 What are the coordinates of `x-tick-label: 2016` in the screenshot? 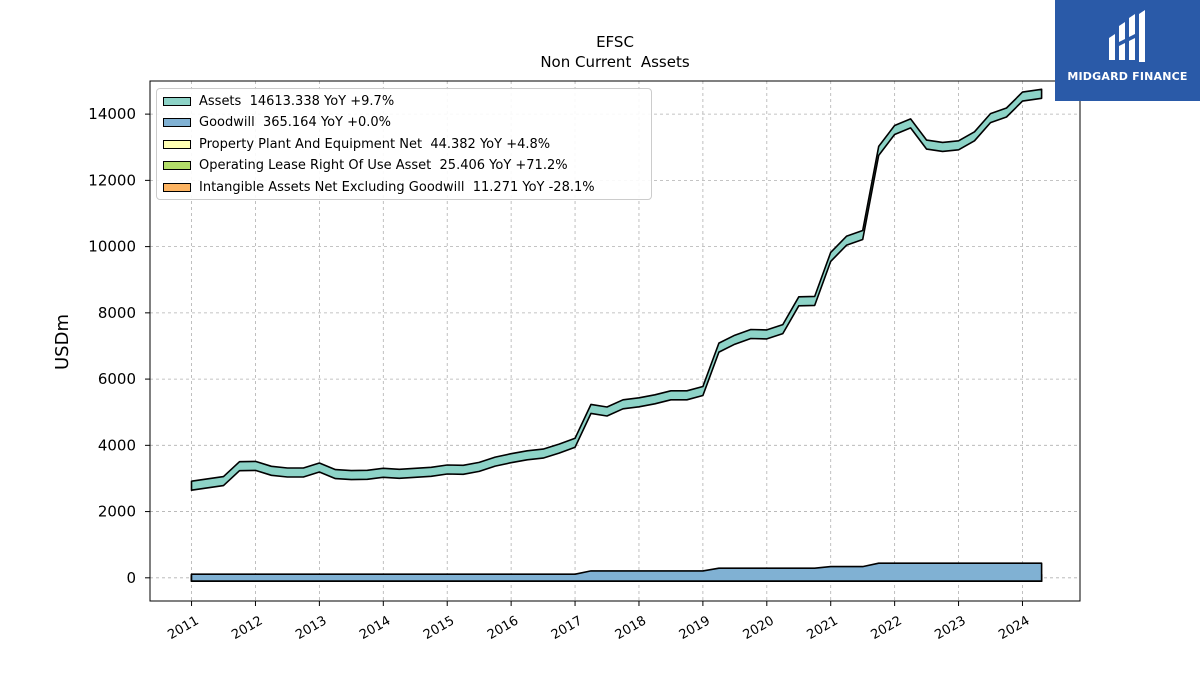 It's located at (503, 628).